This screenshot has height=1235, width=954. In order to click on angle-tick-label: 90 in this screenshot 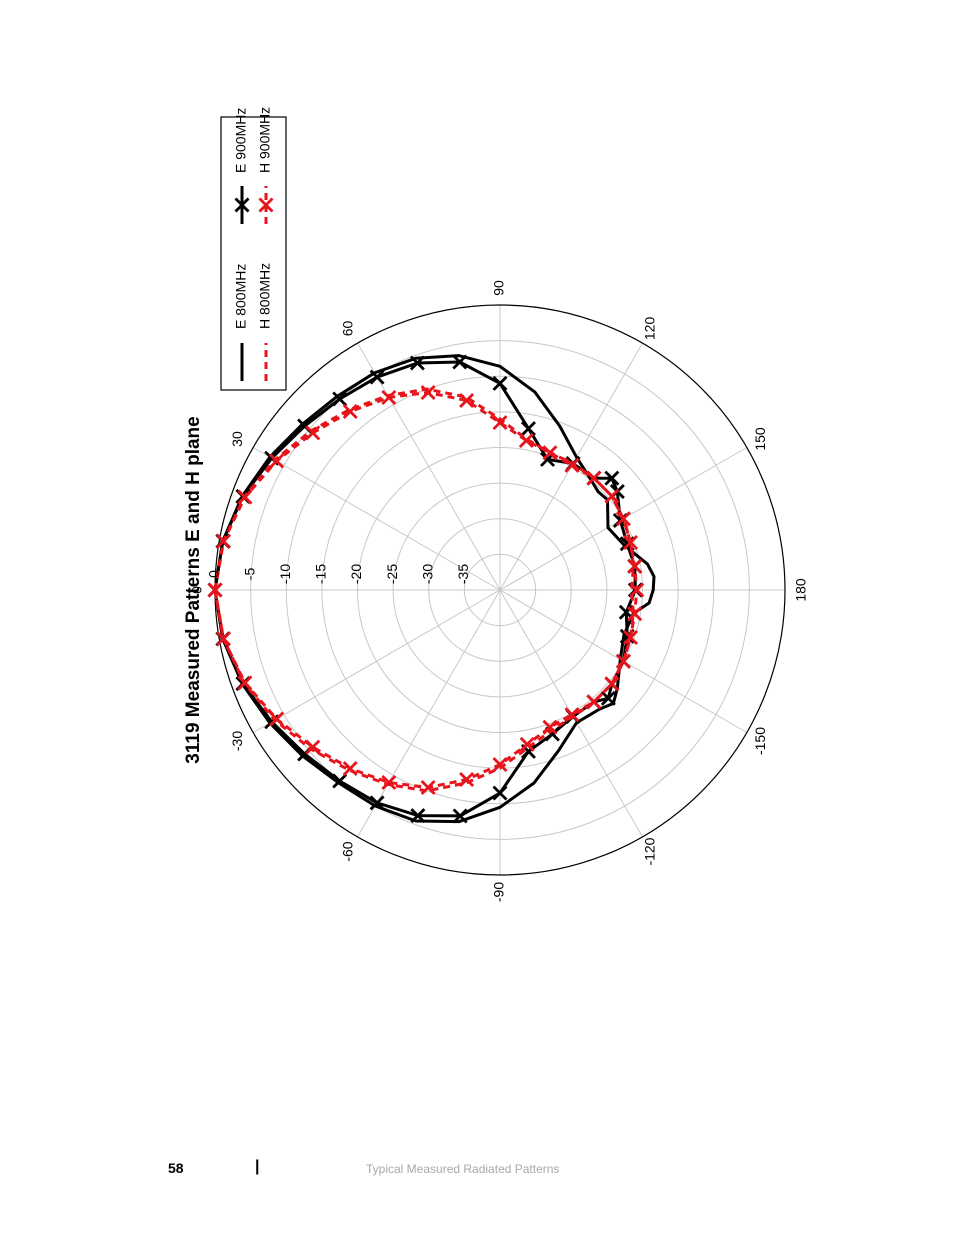, I will do `click(499, 288)`.